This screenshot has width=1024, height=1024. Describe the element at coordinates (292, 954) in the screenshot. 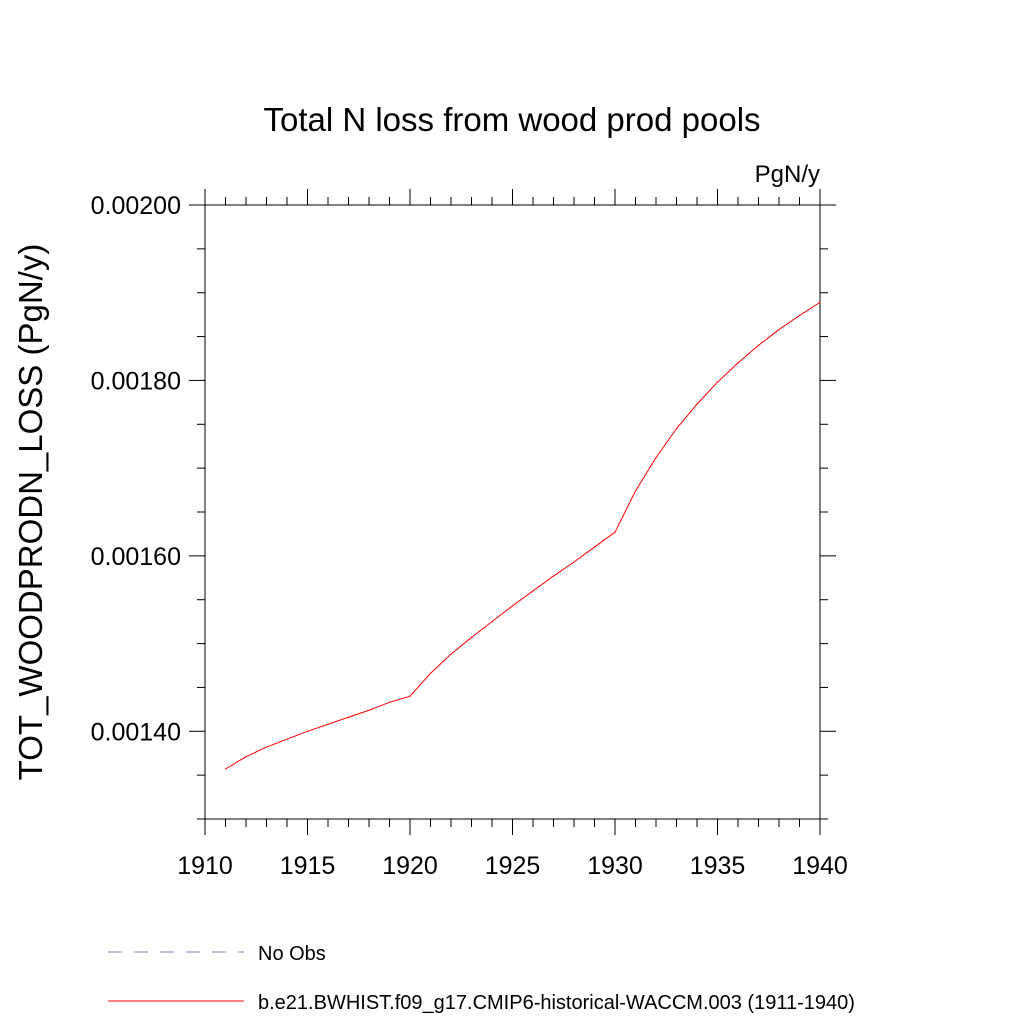

I see `legend-label: No Obs` at that location.